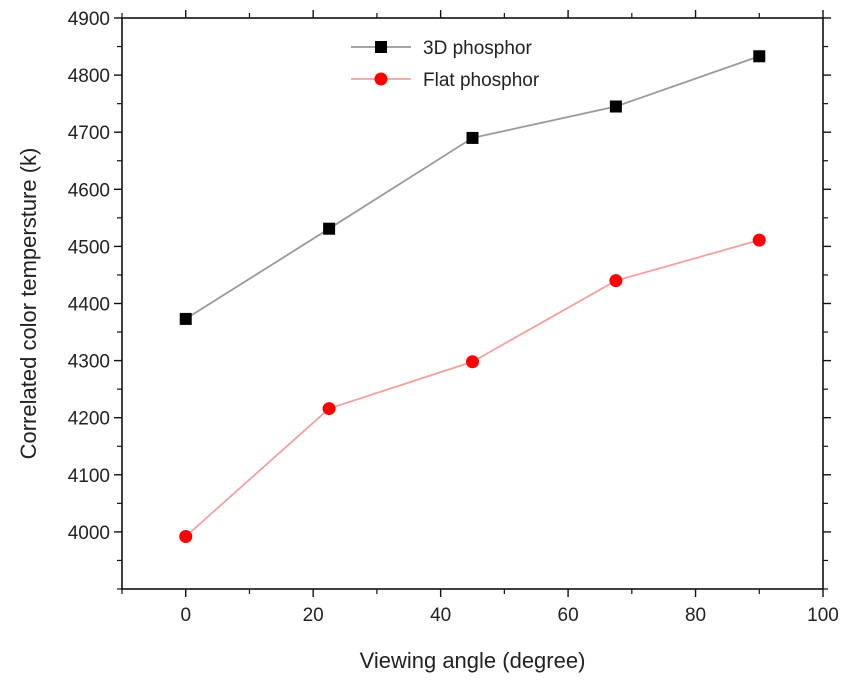 This screenshot has width=853, height=680. What do you see at coordinates (89, 133) in the screenshot?
I see `y-tick-label: 4700` at bounding box center [89, 133].